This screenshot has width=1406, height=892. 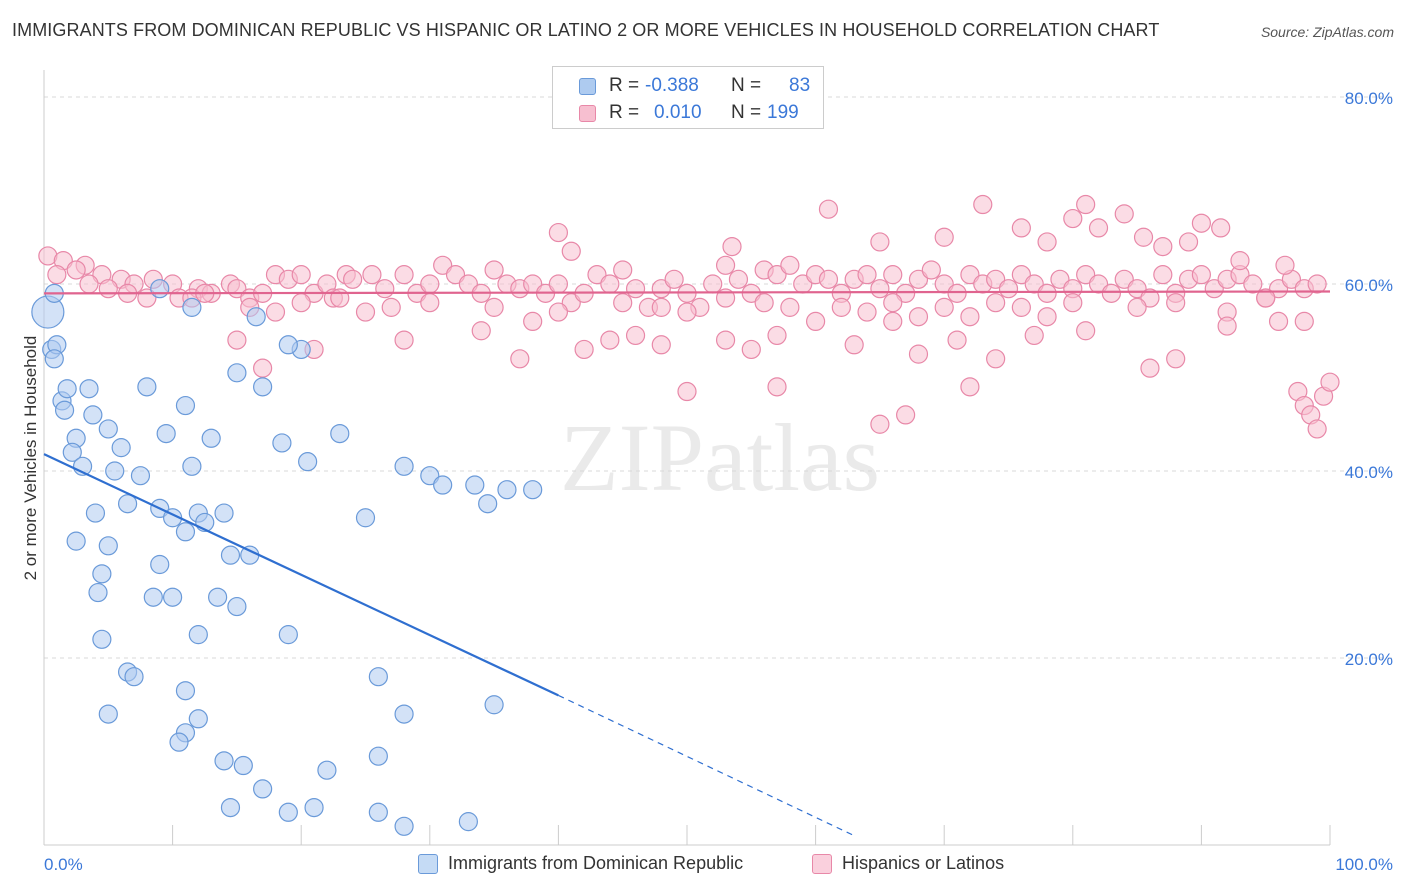 What do you see at coordinates (678, 112) in the screenshot?
I see `legend-r-value: 0.010` at bounding box center [678, 112].